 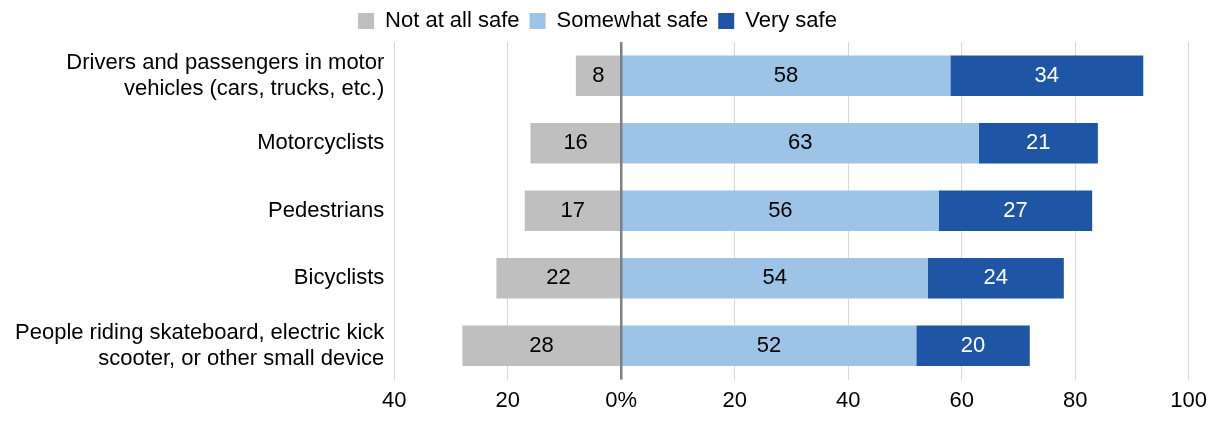 I want to click on data-label: 16, so click(x=575, y=142).